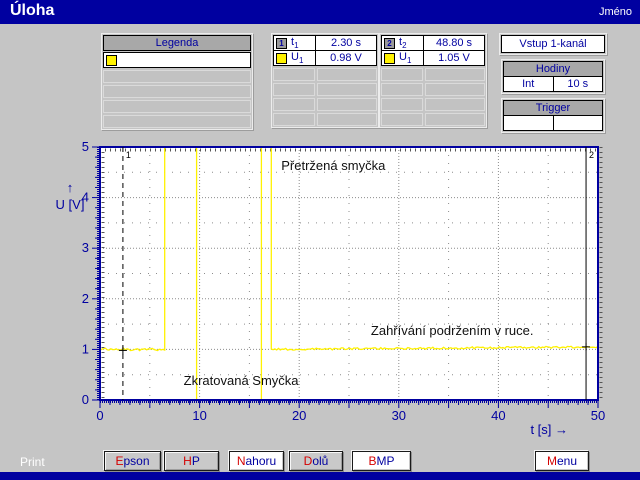 Image resolution: width=640 pixels, height=480 pixels. What do you see at coordinates (389, 43) in the screenshot?
I see `cursor-2-marker: 2` at bounding box center [389, 43].